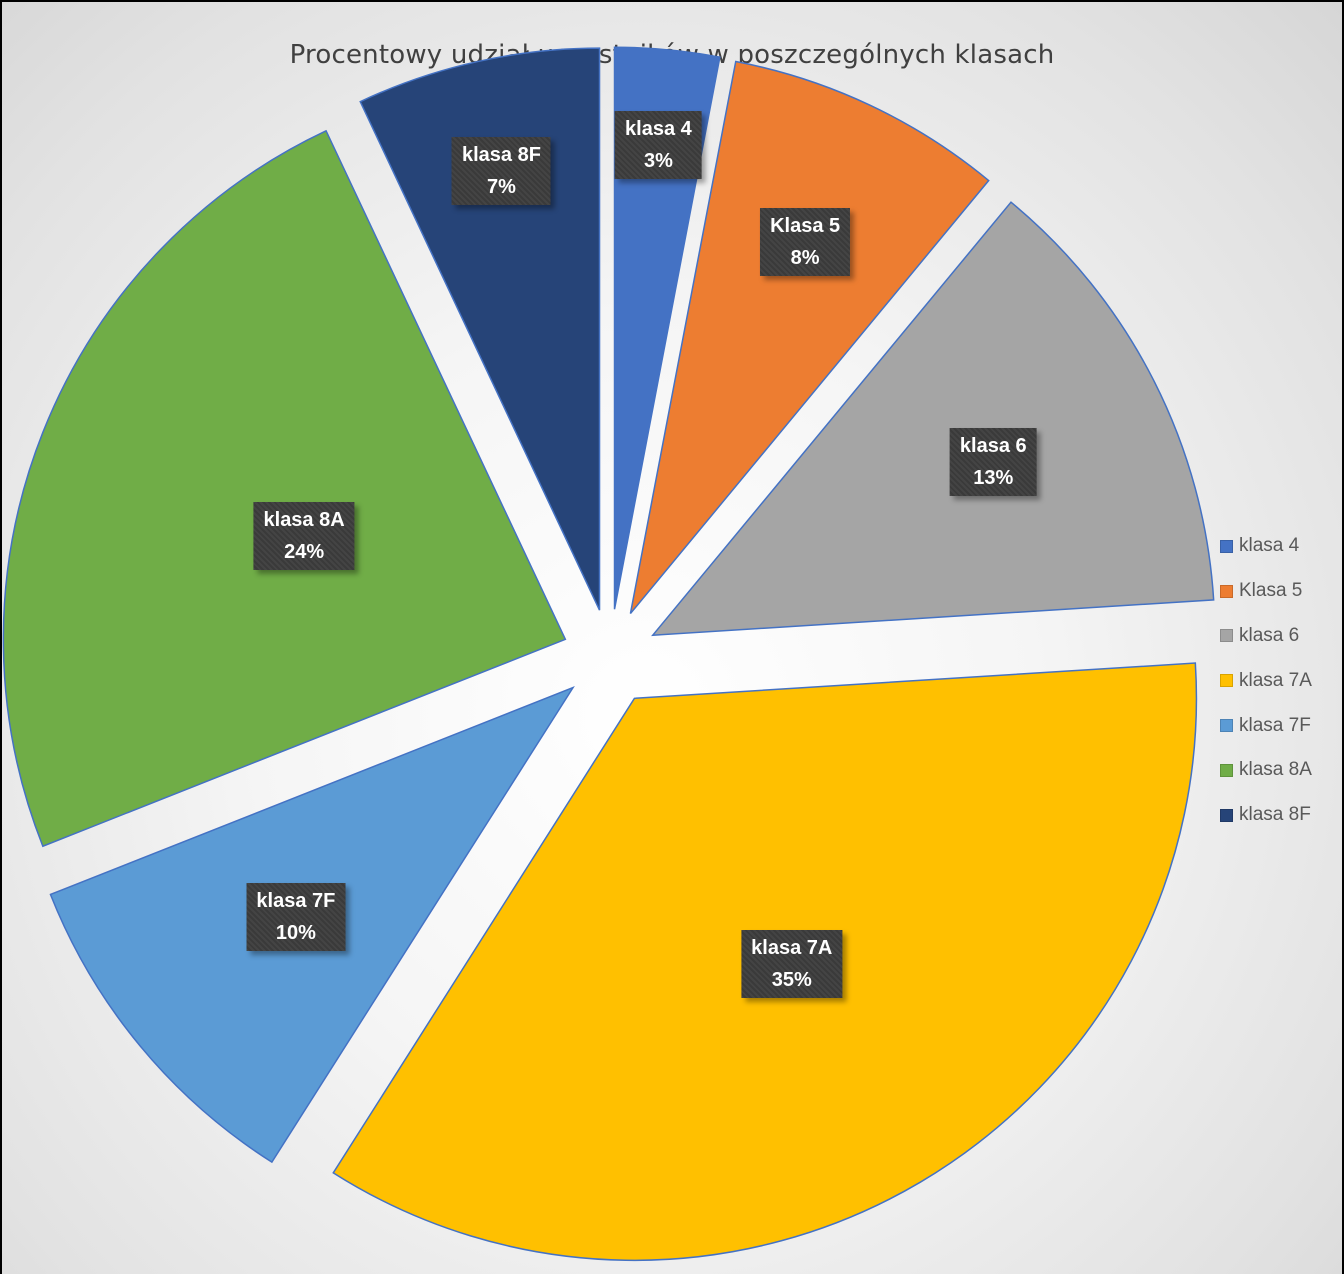  I want to click on legend-label: klasa 8A, so click(1275, 770).